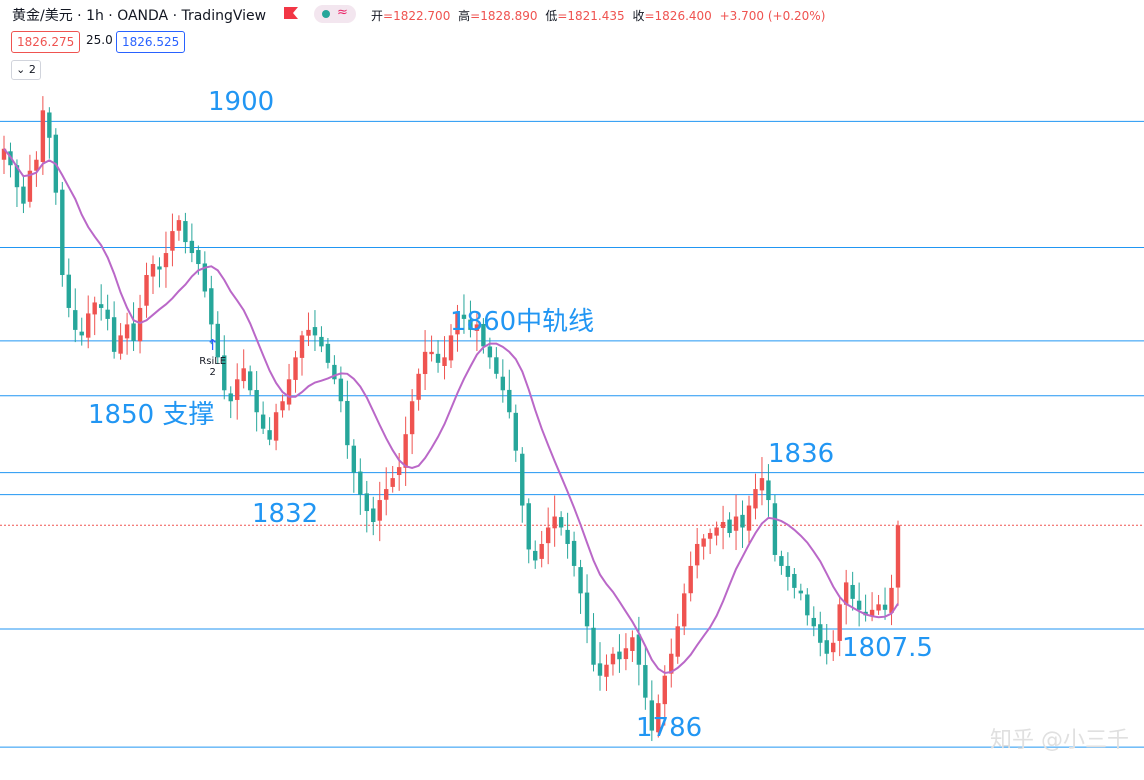 The height and width of the screenshot is (780, 1144). What do you see at coordinates (151, 42) in the screenshot?
I see `buy-price-button: 1826.525` at bounding box center [151, 42].